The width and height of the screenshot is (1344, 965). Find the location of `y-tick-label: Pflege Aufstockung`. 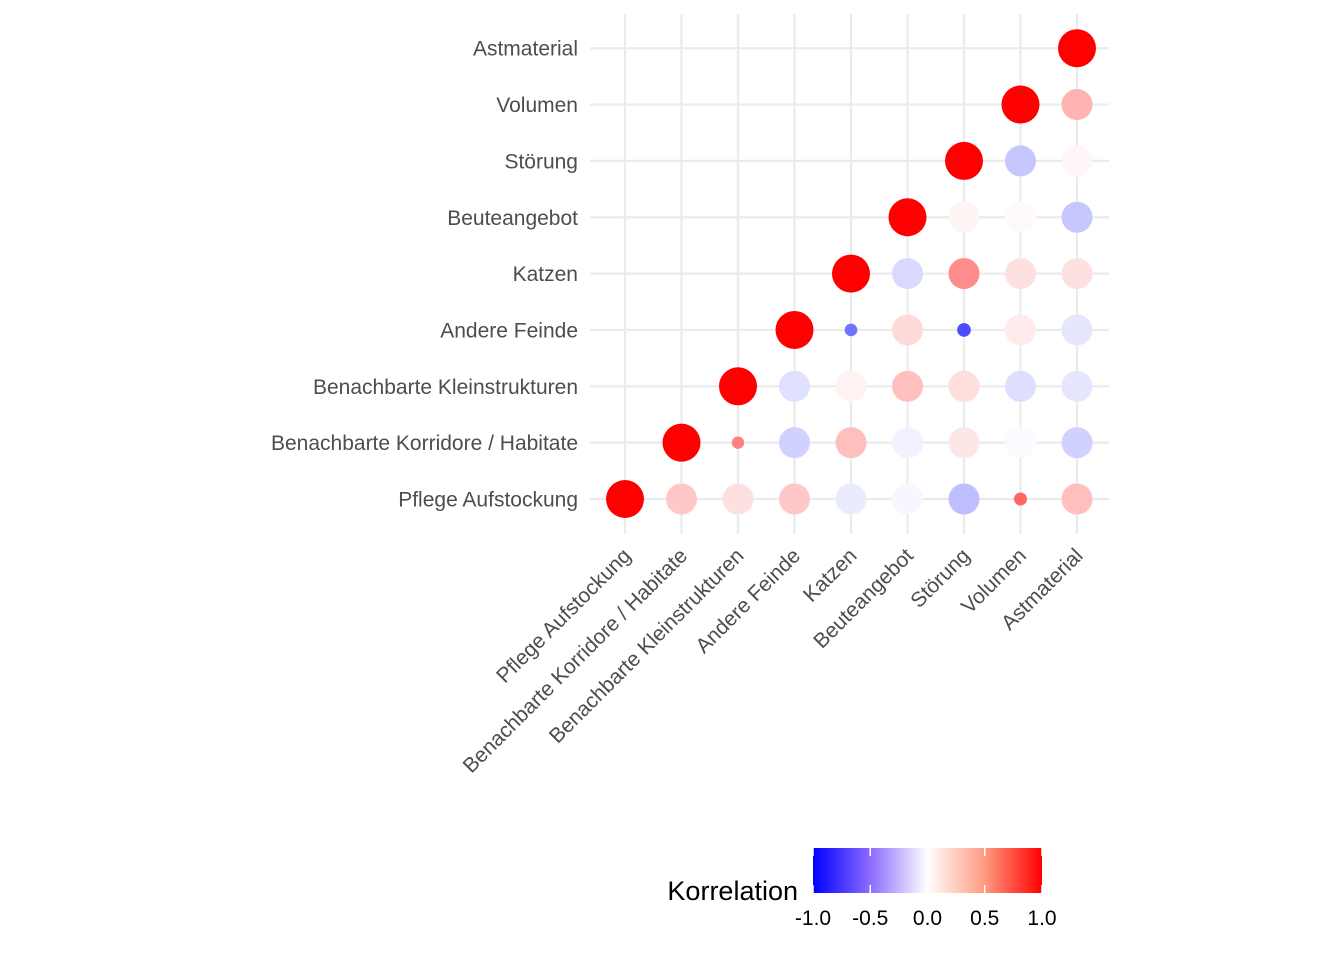

y-tick-label: Pflege Aufstockung is located at coordinates (488, 500).